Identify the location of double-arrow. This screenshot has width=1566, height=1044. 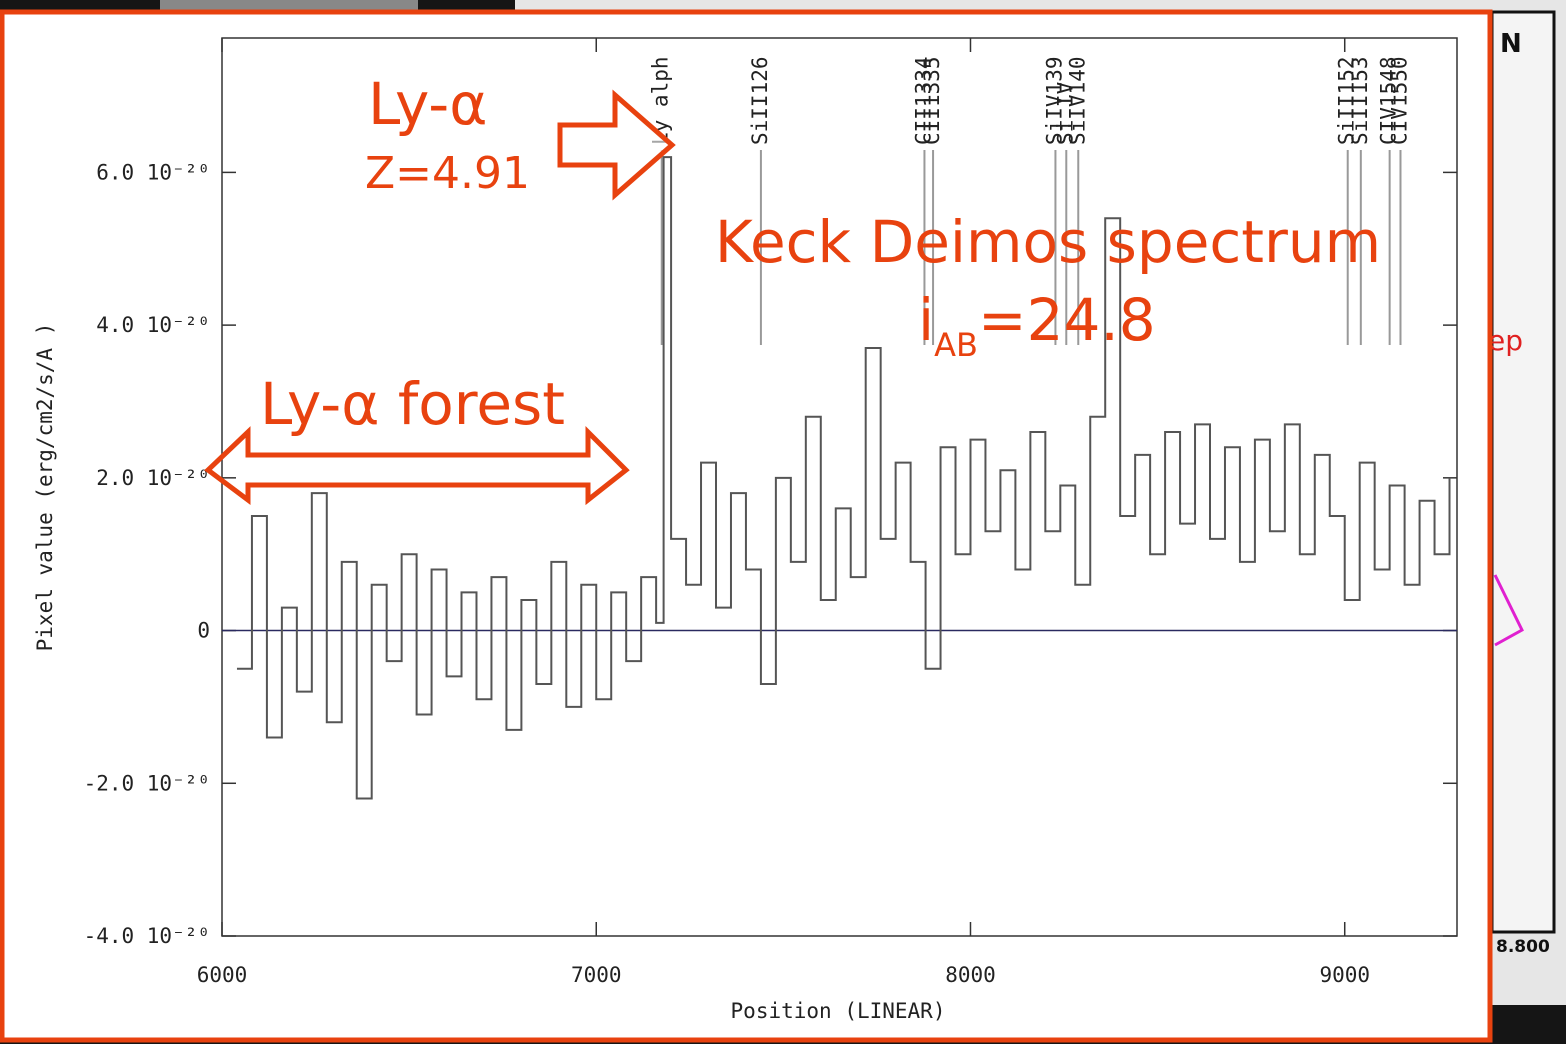
(417, 465).